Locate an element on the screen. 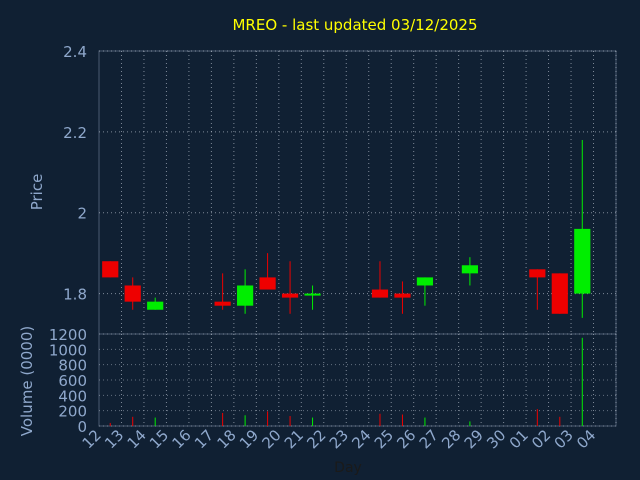 This screenshot has width=640, height=480. volume-tick-label: 1000 is located at coordinates (68, 350).